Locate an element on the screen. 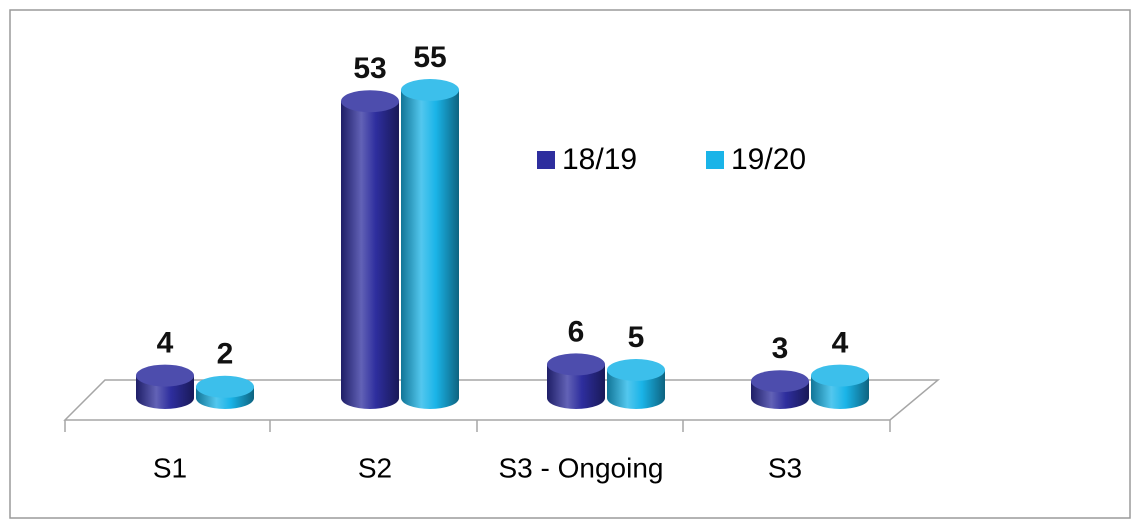  x-tick-label: S3 is located at coordinates (785, 467).